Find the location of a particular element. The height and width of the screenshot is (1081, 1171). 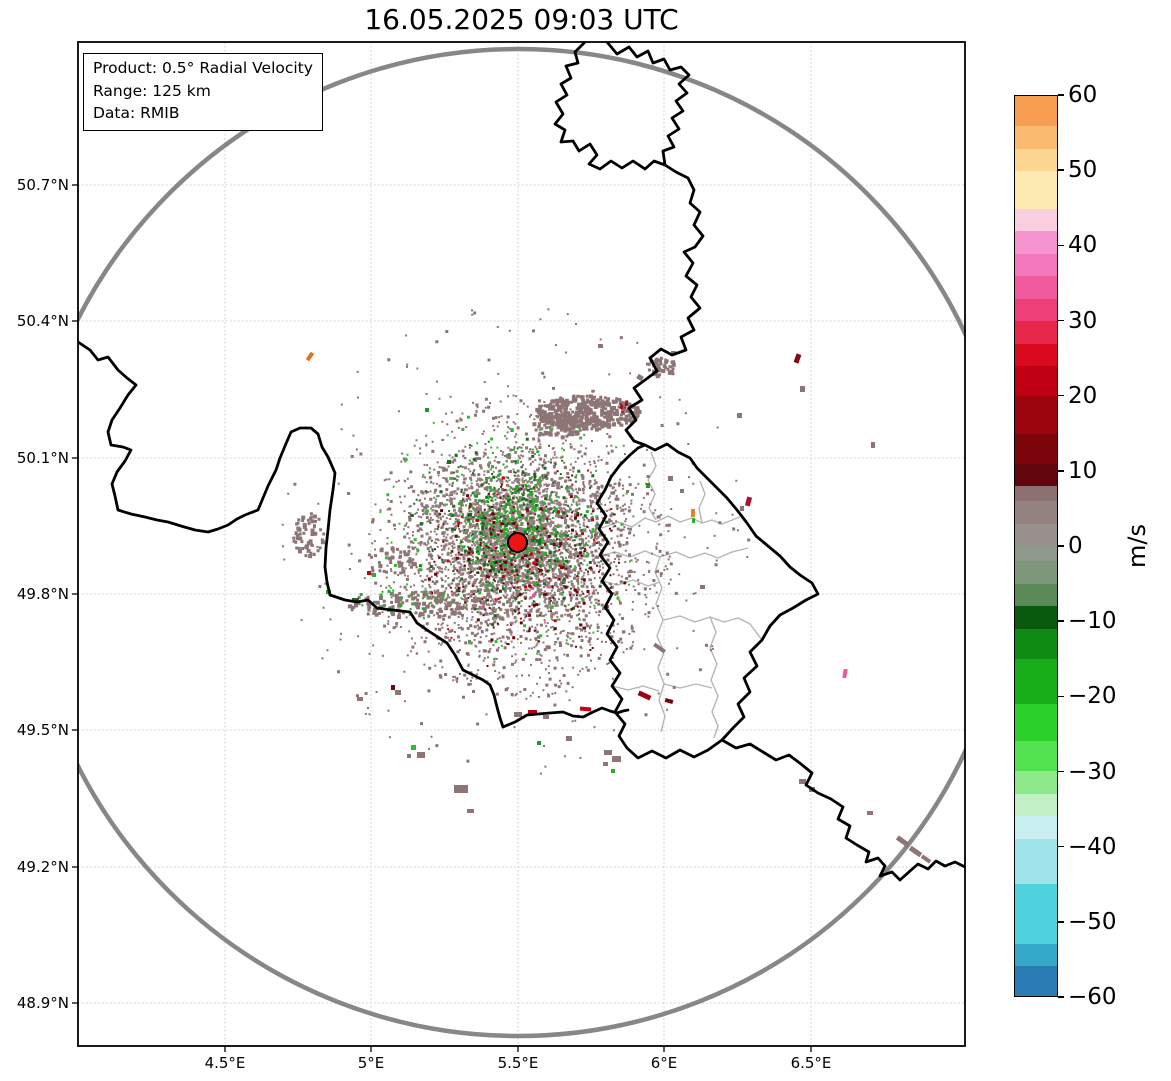

colorbar-tick-label: 0 is located at coordinates (1075, 546).